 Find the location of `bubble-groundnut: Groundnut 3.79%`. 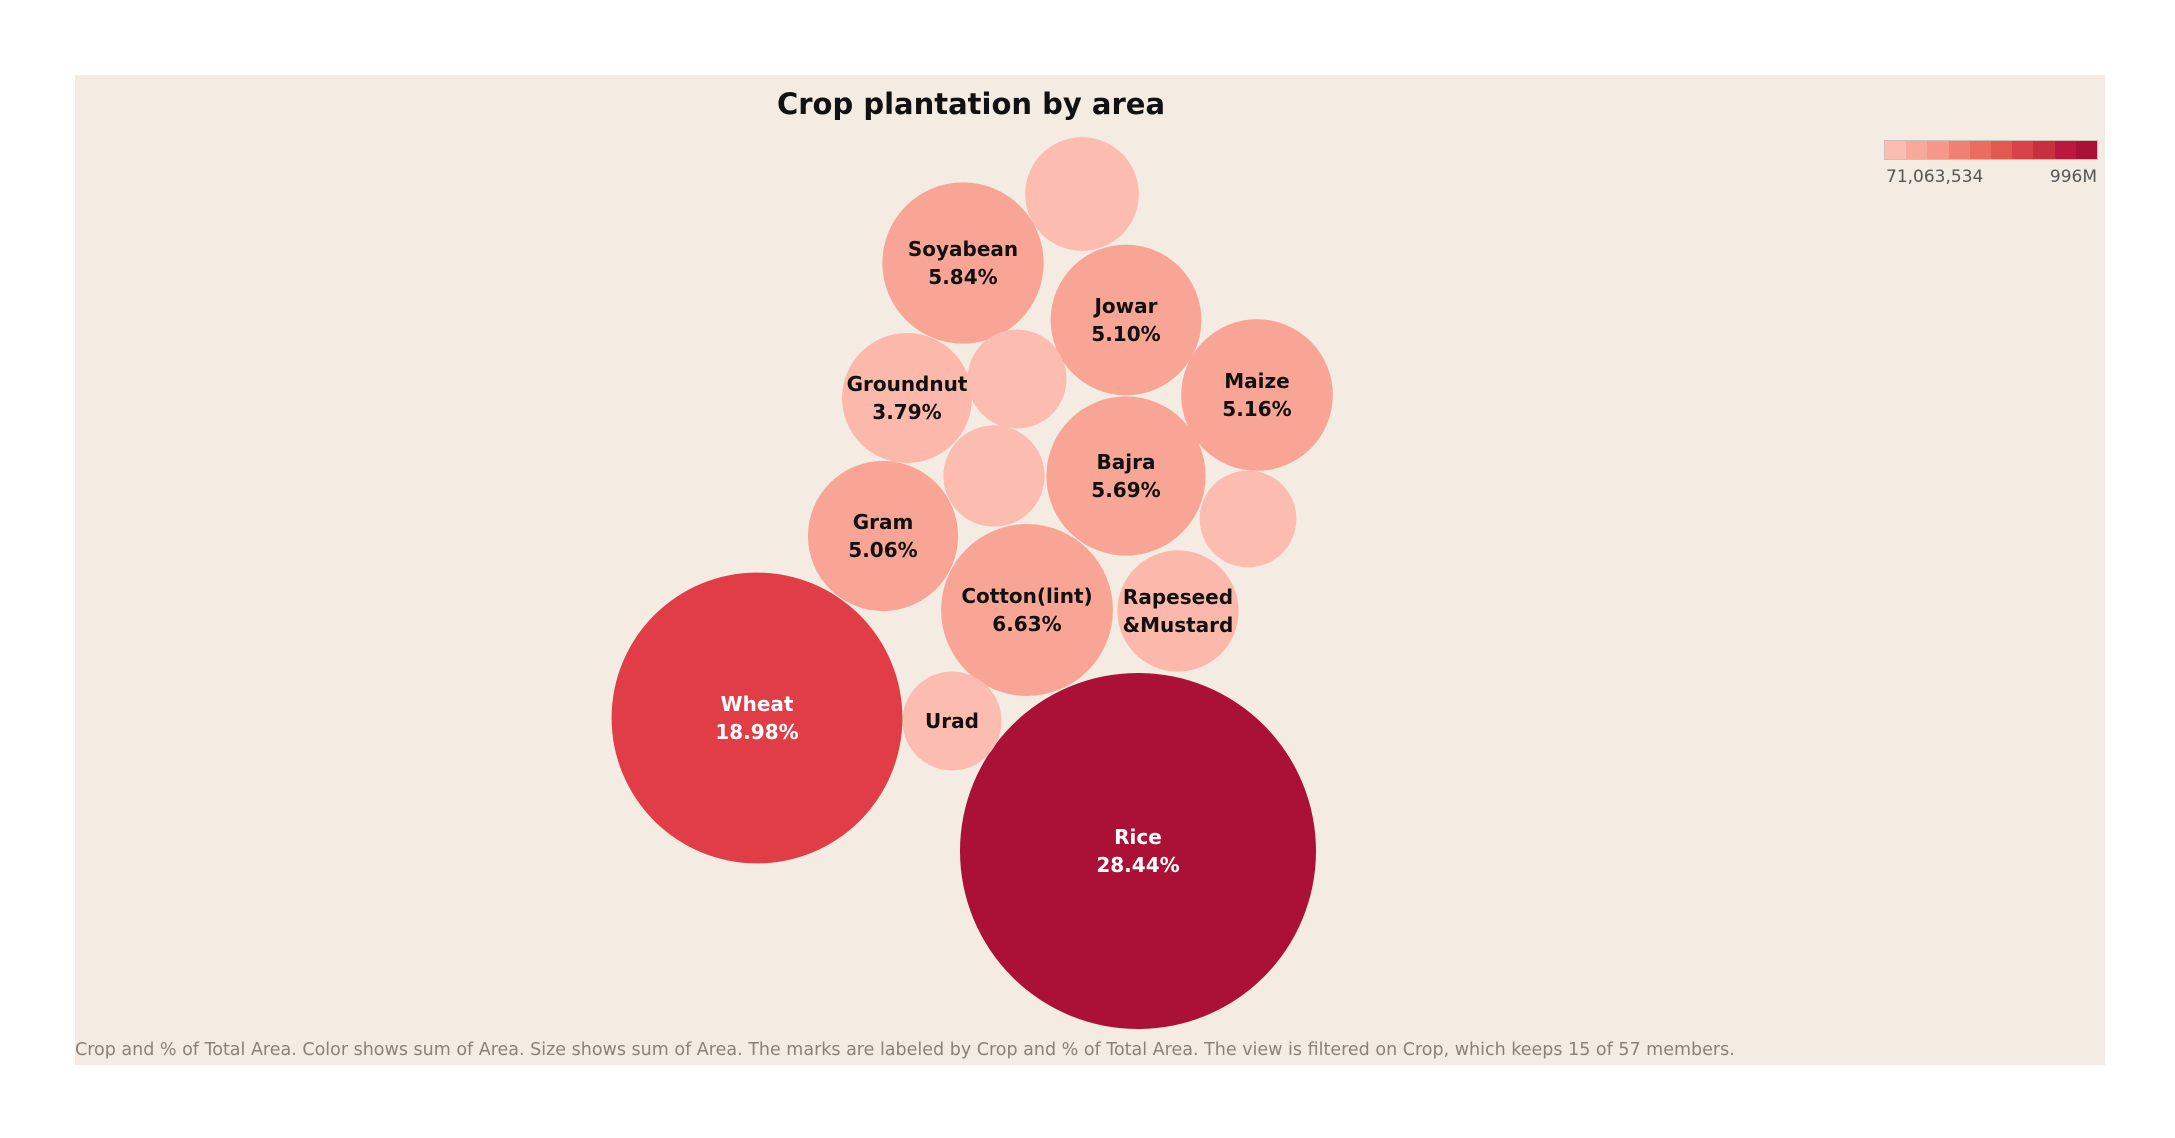

bubble-groundnut: Groundnut 3.79% is located at coordinates (907, 398).